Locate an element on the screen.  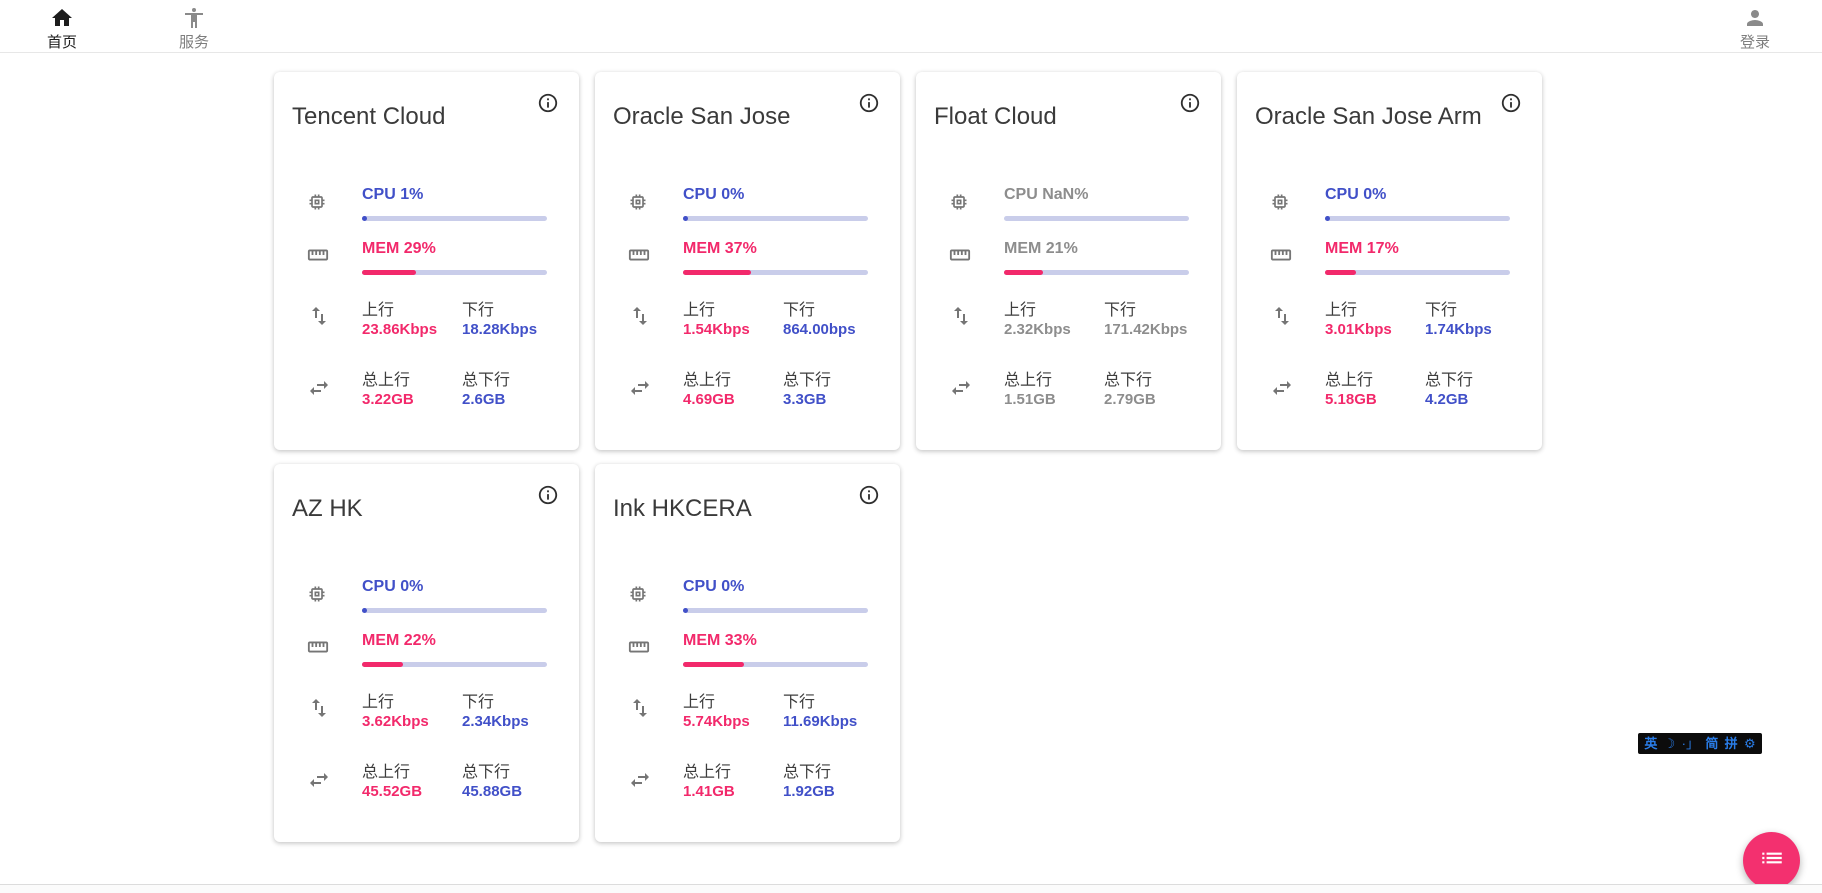
download-speed-value: 1.74Kbps is located at coordinates (1458, 329).